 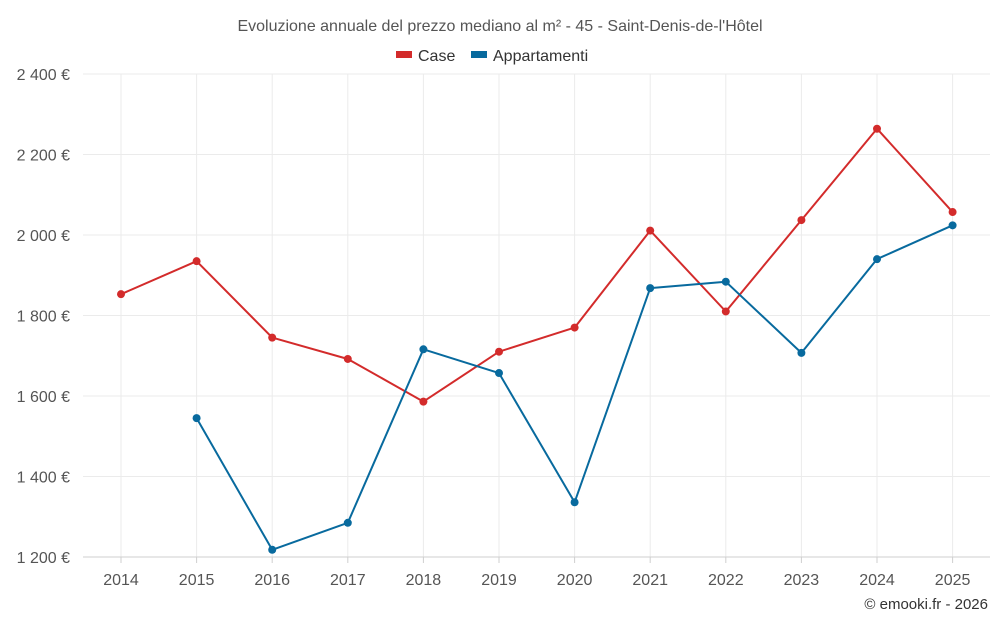 I want to click on data-point-case-2017, so click(x=347, y=358).